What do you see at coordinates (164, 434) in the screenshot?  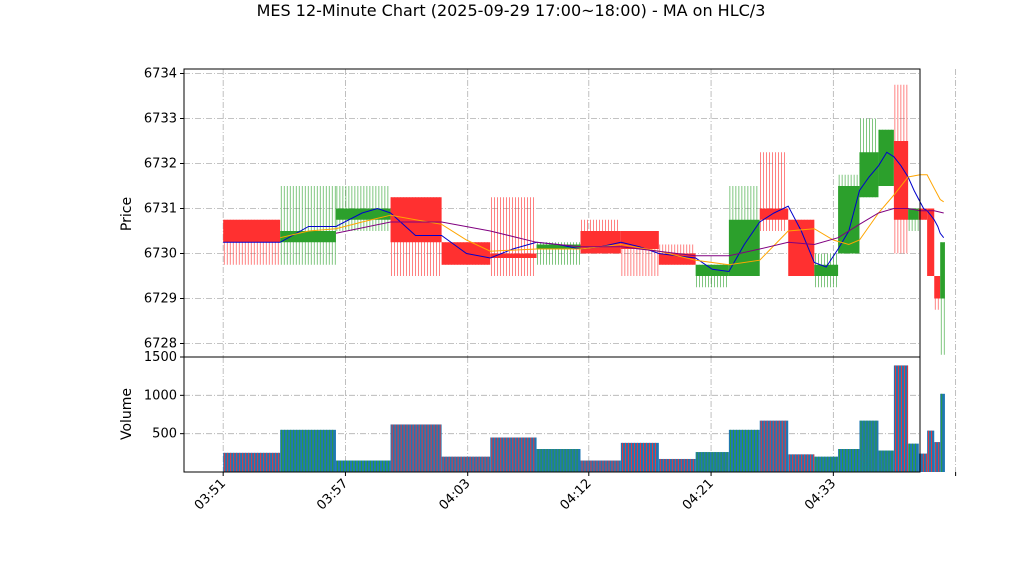 I see `volume-tick-label: 500` at bounding box center [164, 434].